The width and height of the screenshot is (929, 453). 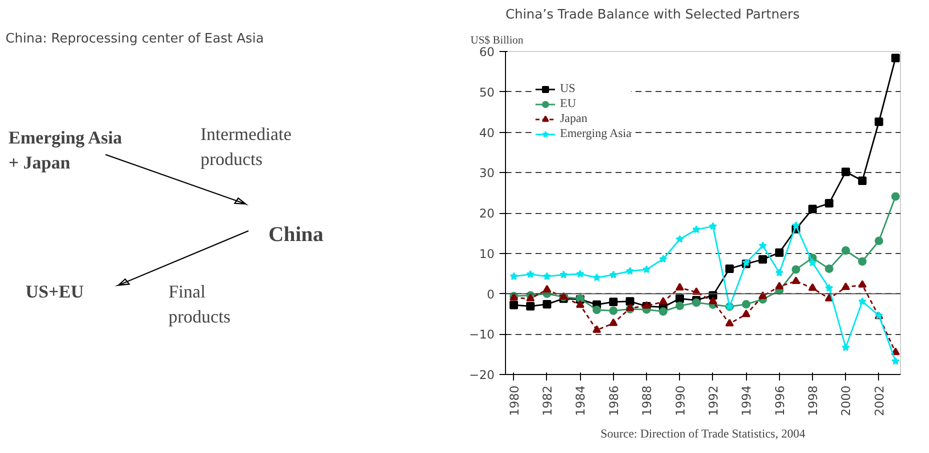 I want to click on y-tick-label: 10, so click(x=487, y=253).